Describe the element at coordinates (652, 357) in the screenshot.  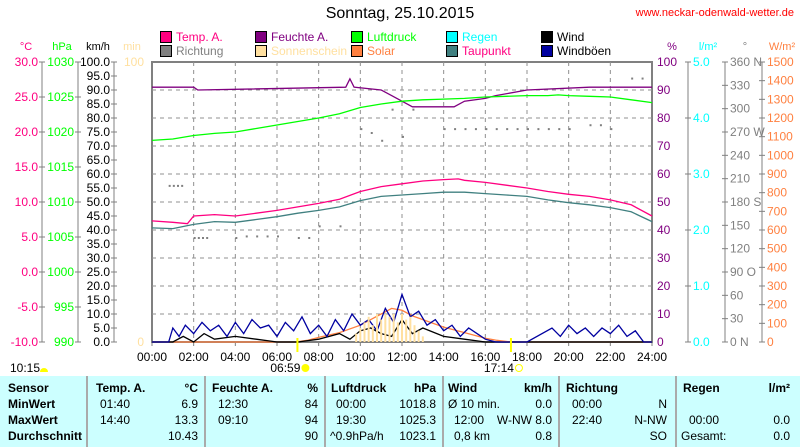
I see `x-tick-label: 24:00` at that location.